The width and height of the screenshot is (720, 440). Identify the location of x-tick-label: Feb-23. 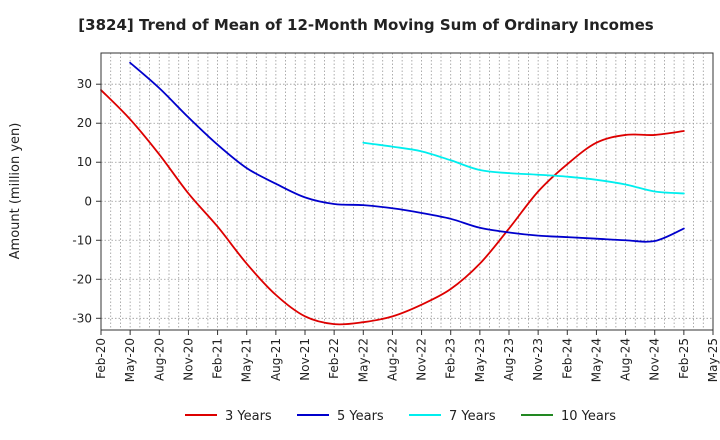
(451, 358).